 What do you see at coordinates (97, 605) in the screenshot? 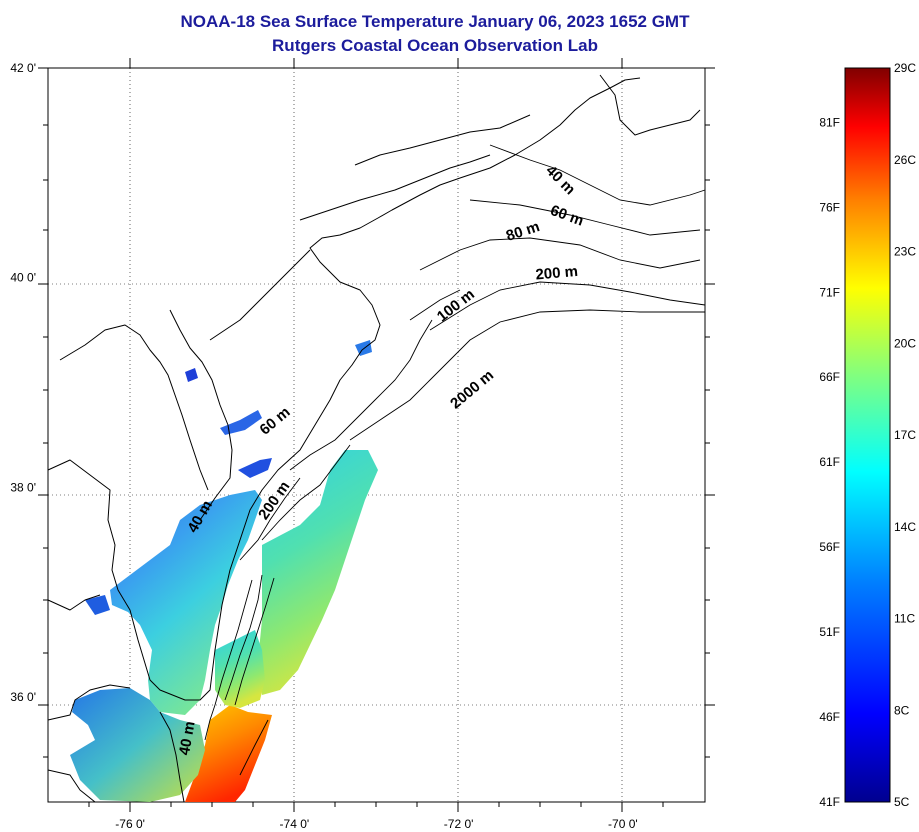
I see `sst-patch-albemarle` at bounding box center [97, 605].